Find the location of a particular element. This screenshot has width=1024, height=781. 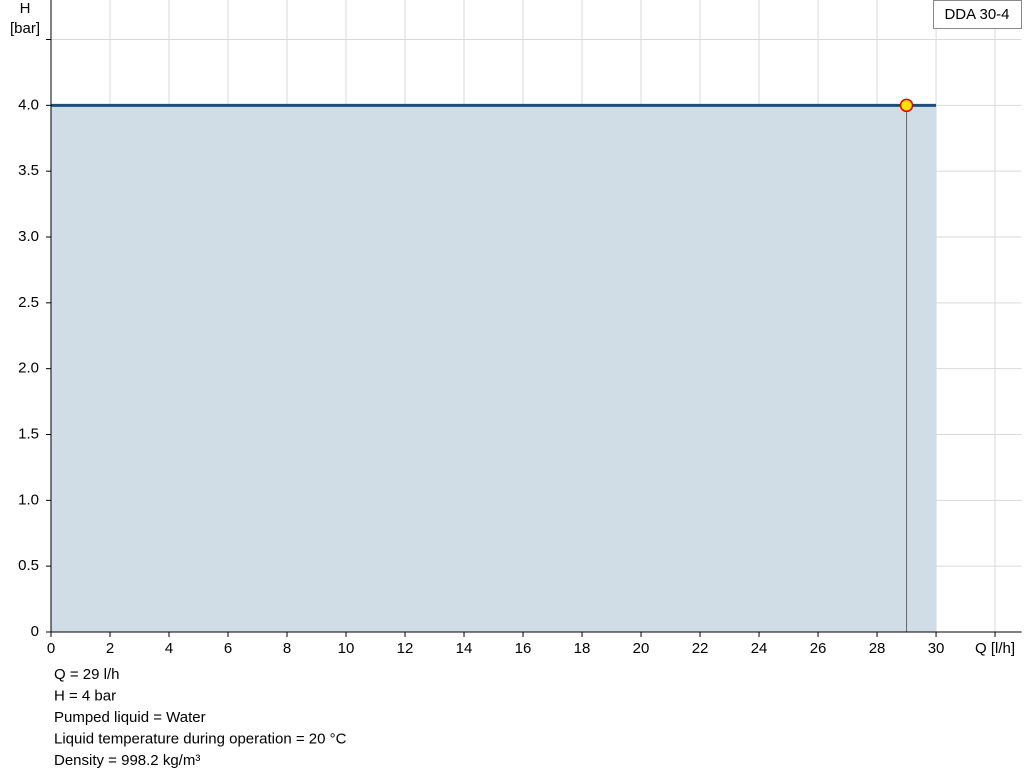

info-line: Density = 998.2 kg/m³ is located at coordinates (127, 760).